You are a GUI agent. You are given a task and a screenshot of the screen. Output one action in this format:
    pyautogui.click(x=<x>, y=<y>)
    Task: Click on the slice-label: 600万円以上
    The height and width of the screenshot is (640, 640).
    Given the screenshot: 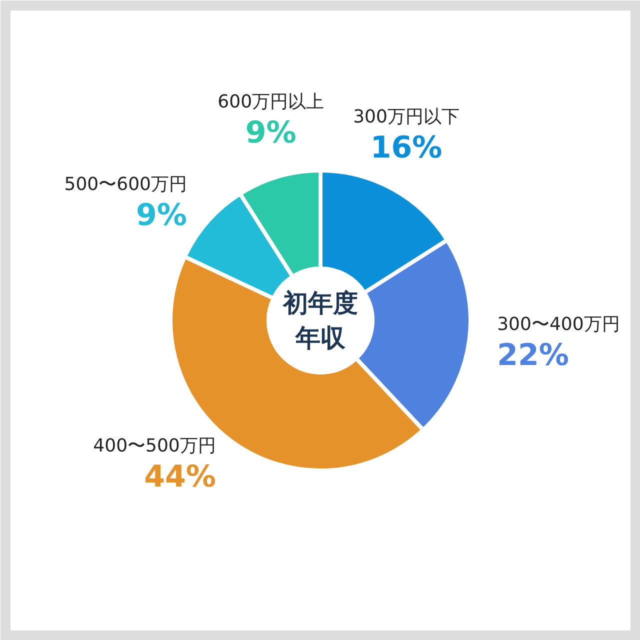 What is the action you would take?
    pyautogui.click(x=271, y=102)
    